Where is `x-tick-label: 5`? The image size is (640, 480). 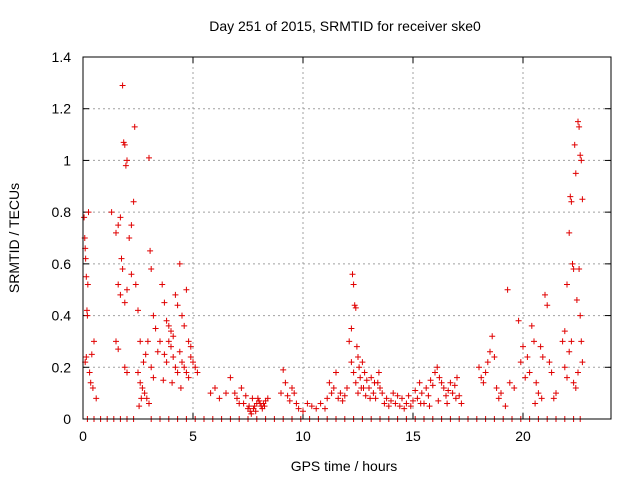
x-tick-label: 5 is located at coordinates (193, 436).